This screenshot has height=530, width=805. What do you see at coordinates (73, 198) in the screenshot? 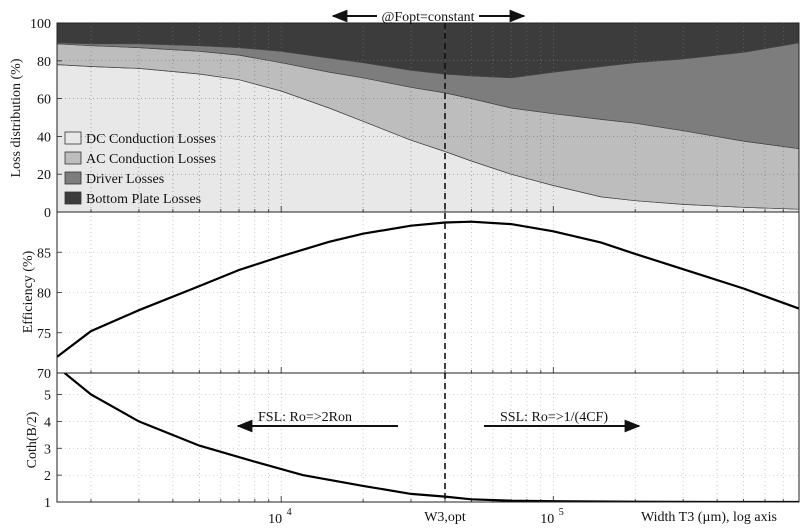
I see `legend-swatch-bottom` at bounding box center [73, 198].